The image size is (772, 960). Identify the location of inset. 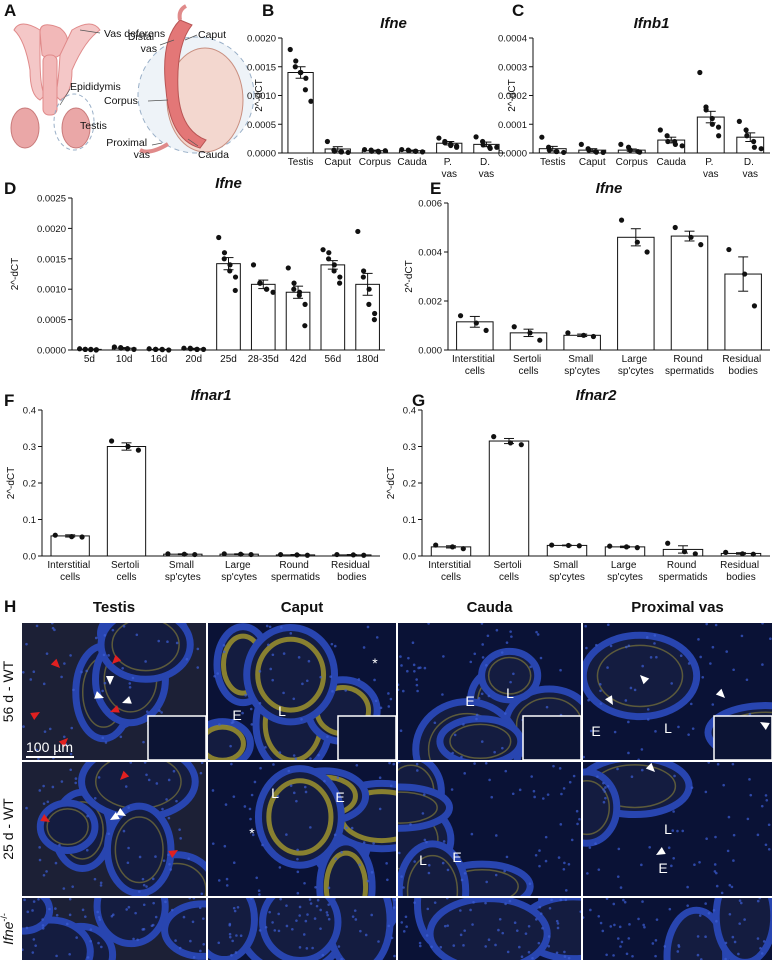
(551, 737).